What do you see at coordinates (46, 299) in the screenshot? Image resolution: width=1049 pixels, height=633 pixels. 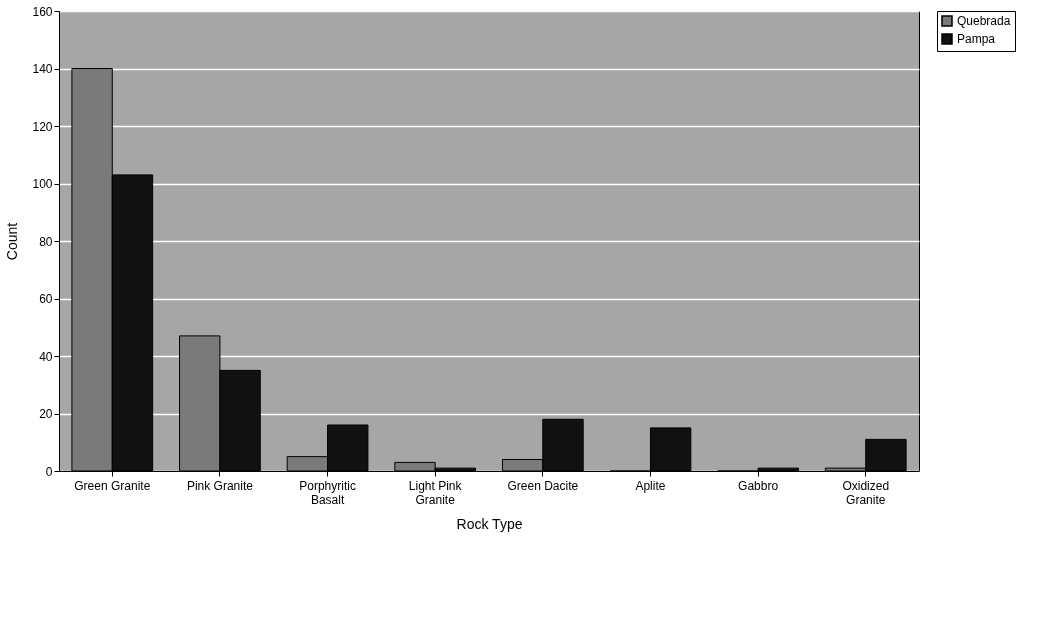 I see `y-tick-label: 60` at bounding box center [46, 299].